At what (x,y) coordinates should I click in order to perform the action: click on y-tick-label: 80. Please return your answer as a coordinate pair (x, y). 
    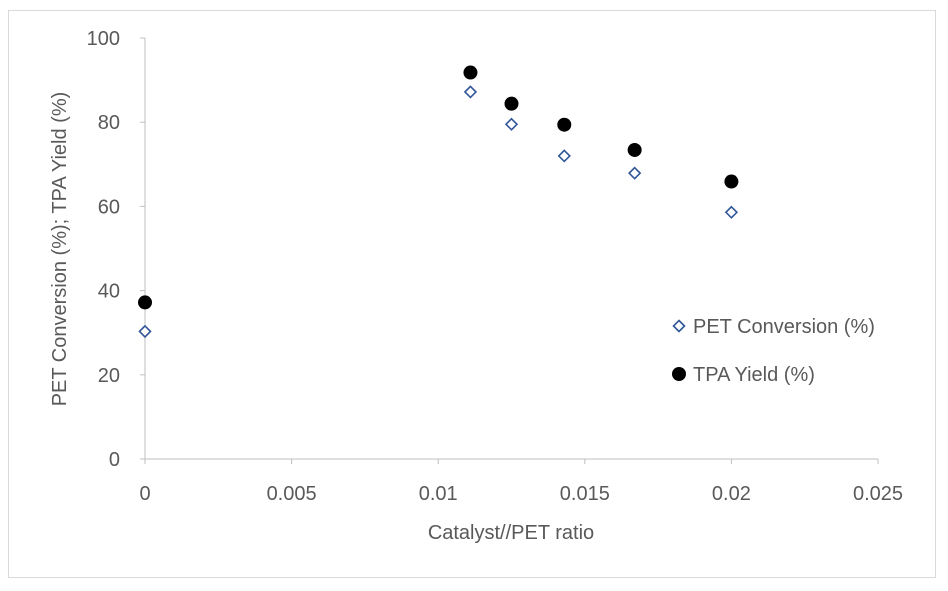
    Looking at the image, I should click on (109, 123).